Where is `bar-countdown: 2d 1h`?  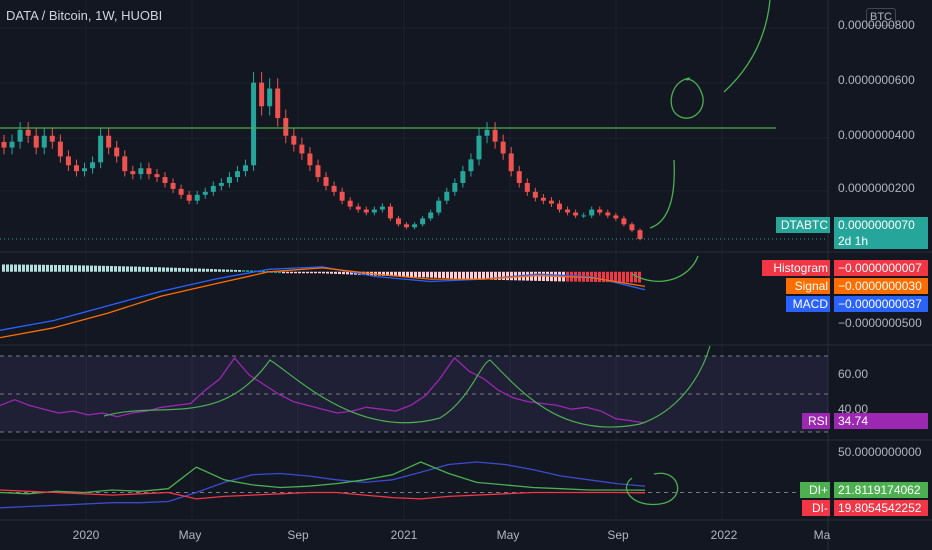
bar-countdown: 2d 1h is located at coordinates (881, 241).